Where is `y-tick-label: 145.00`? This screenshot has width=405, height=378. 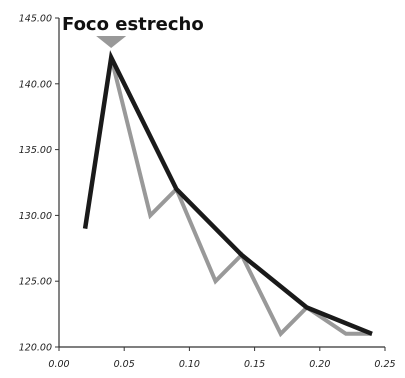
y-tick-label: 145.00 is located at coordinates (35, 19).